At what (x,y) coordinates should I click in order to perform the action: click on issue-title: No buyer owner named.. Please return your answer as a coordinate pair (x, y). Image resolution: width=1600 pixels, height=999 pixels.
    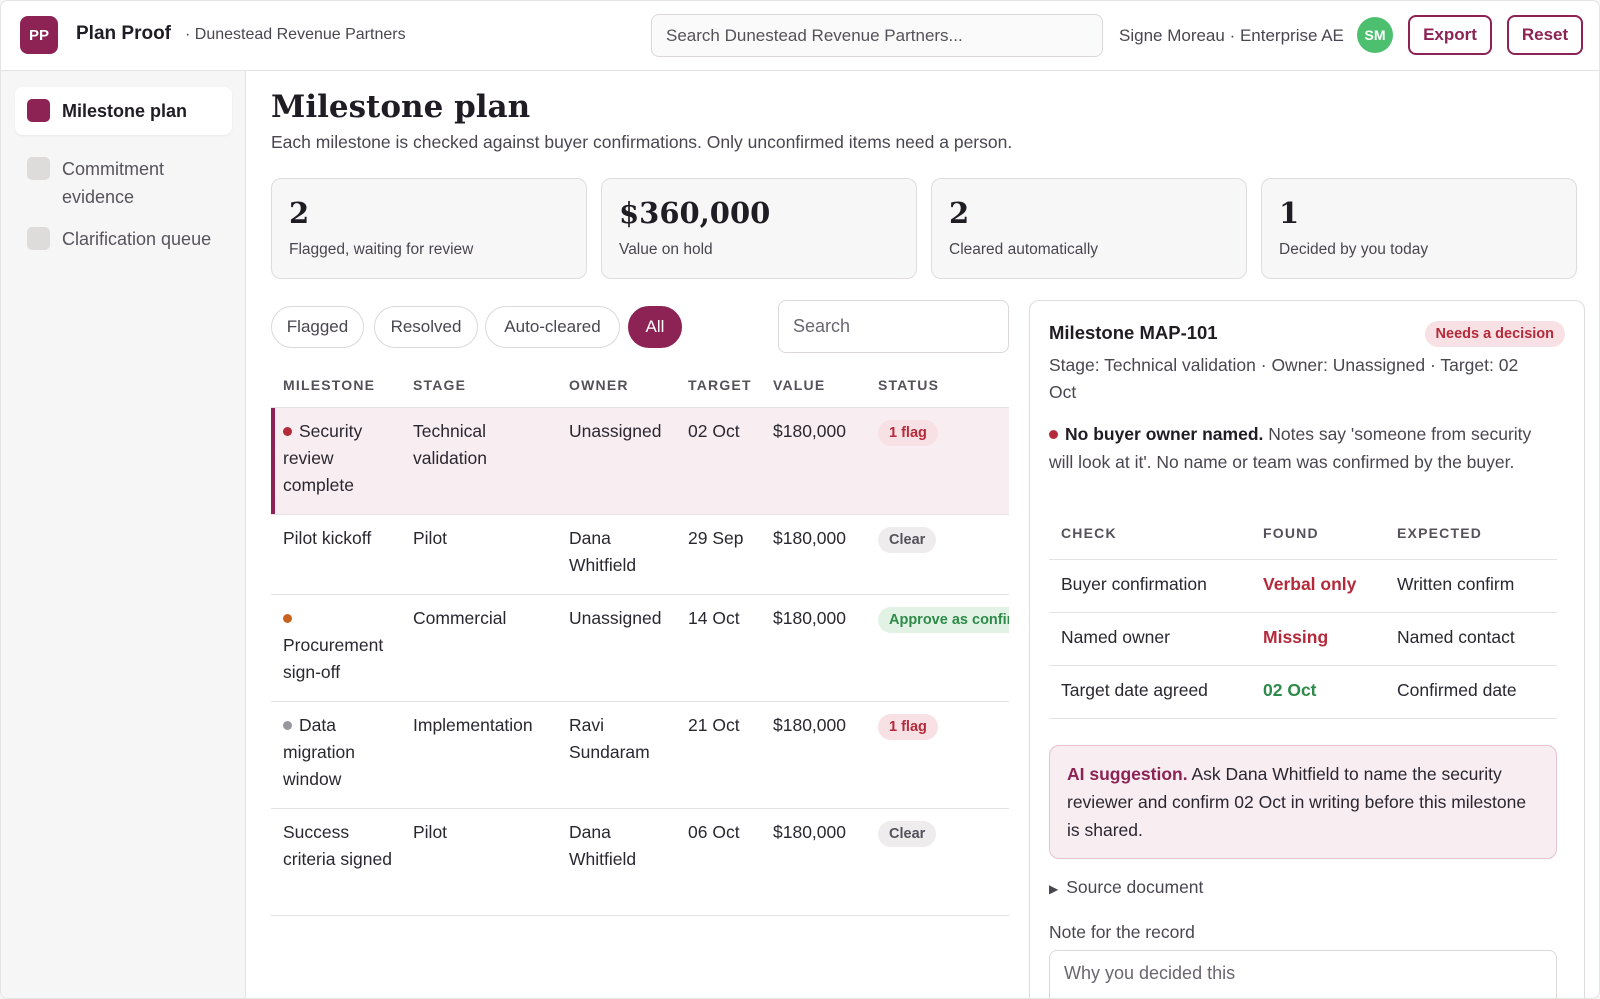
    Looking at the image, I should click on (1164, 434).